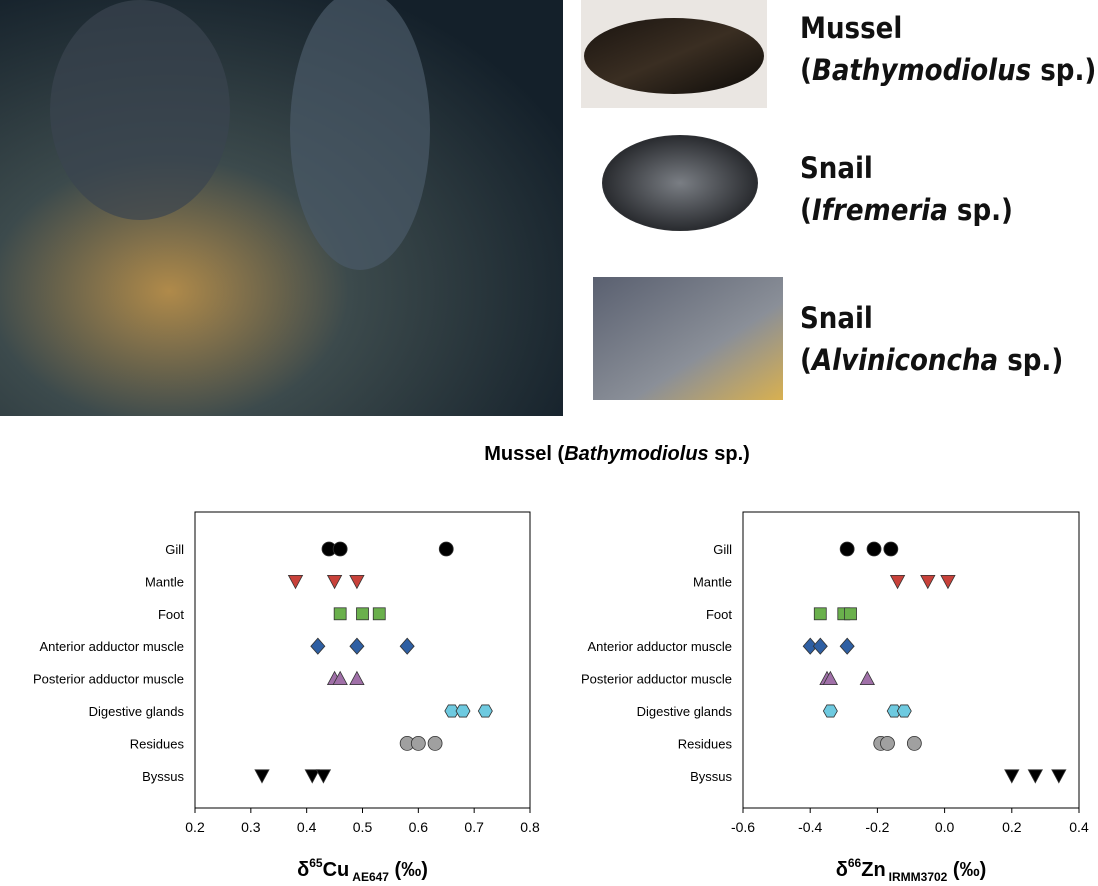 The image size is (1098, 886). Describe the element at coordinates (810, 827) in the screenshot. I see `x-tick-label: -0.4` at that location.